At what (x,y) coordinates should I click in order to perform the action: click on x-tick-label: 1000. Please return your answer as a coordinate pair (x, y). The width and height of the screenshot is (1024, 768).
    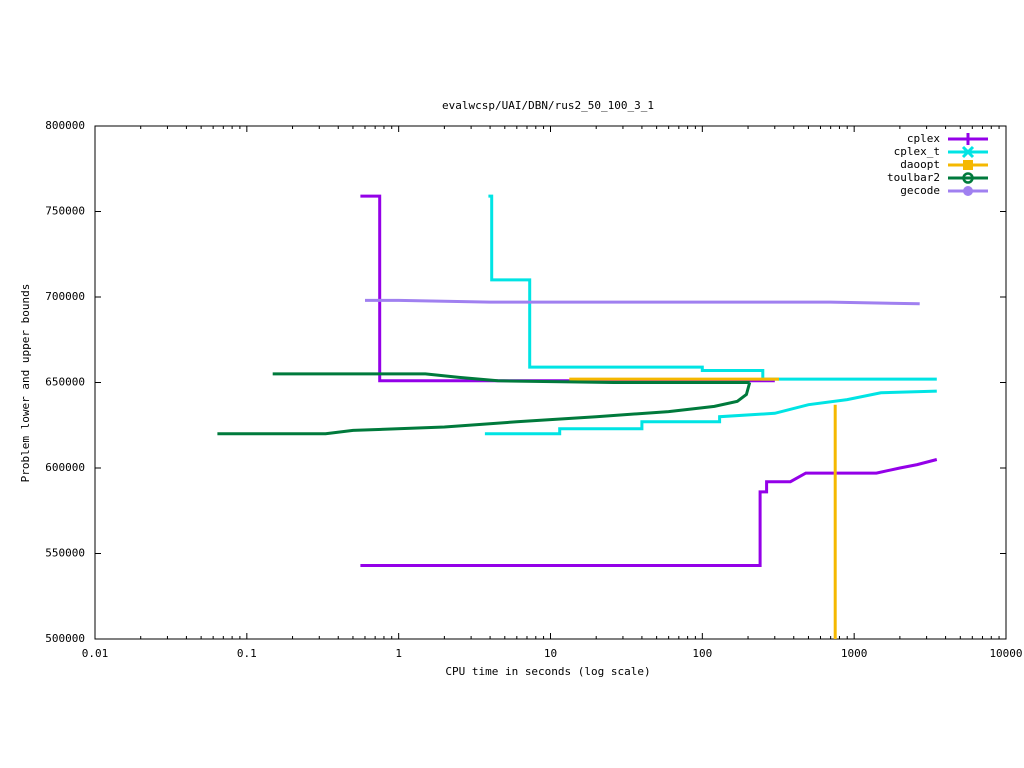
    Looking at the image, I should click on (854, 653).